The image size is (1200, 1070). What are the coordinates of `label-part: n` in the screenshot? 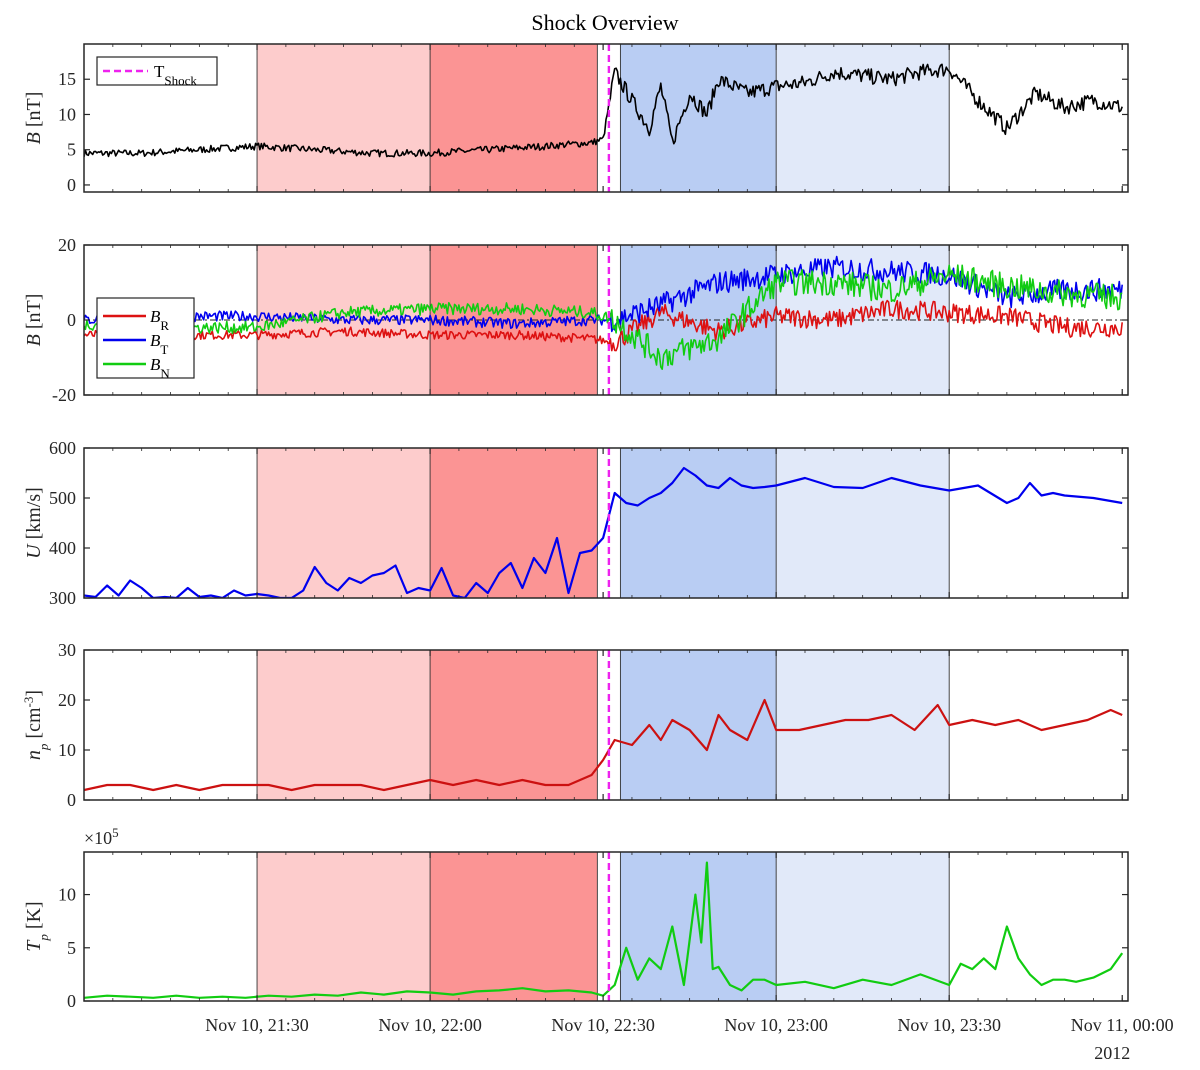 It's located at (34, 755).